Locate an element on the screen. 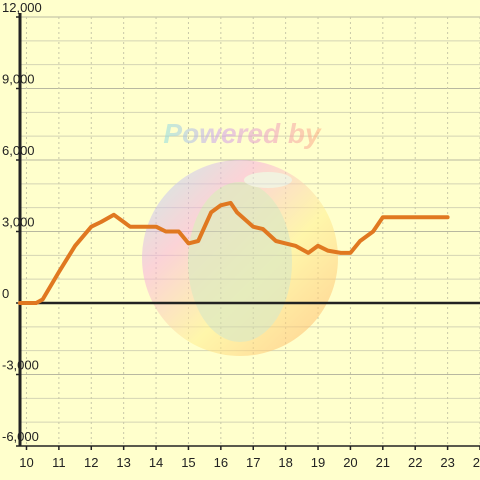 This screenshot has width=480, height=480. x-tick-label: 13 is located at coordinates (123, 462).